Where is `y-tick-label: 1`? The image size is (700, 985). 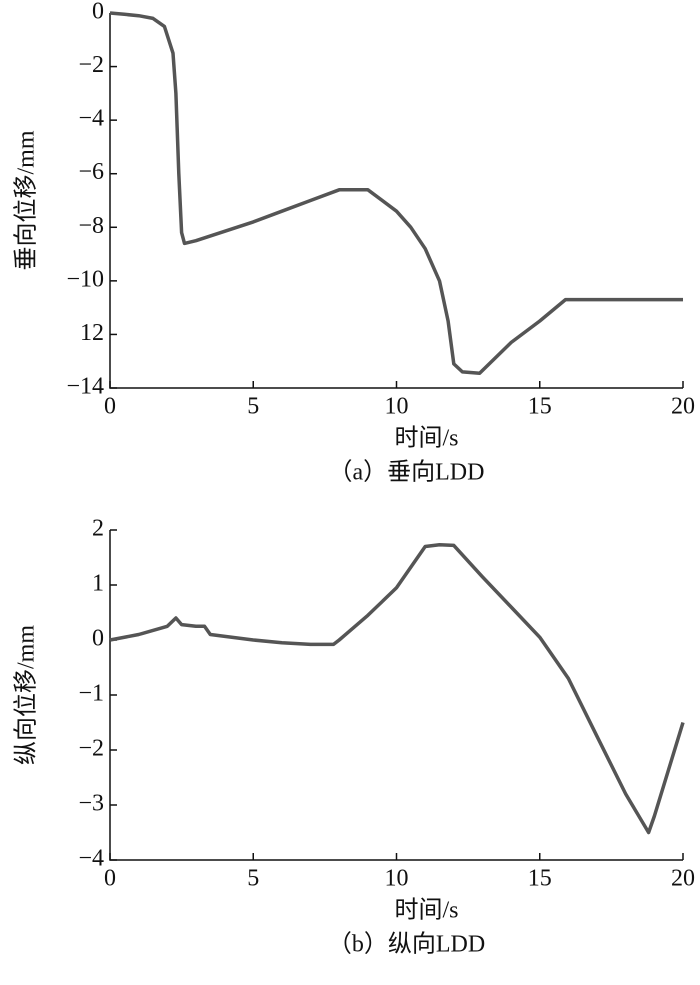
y-tick-label: 1 is located at coordinates (98, 584).